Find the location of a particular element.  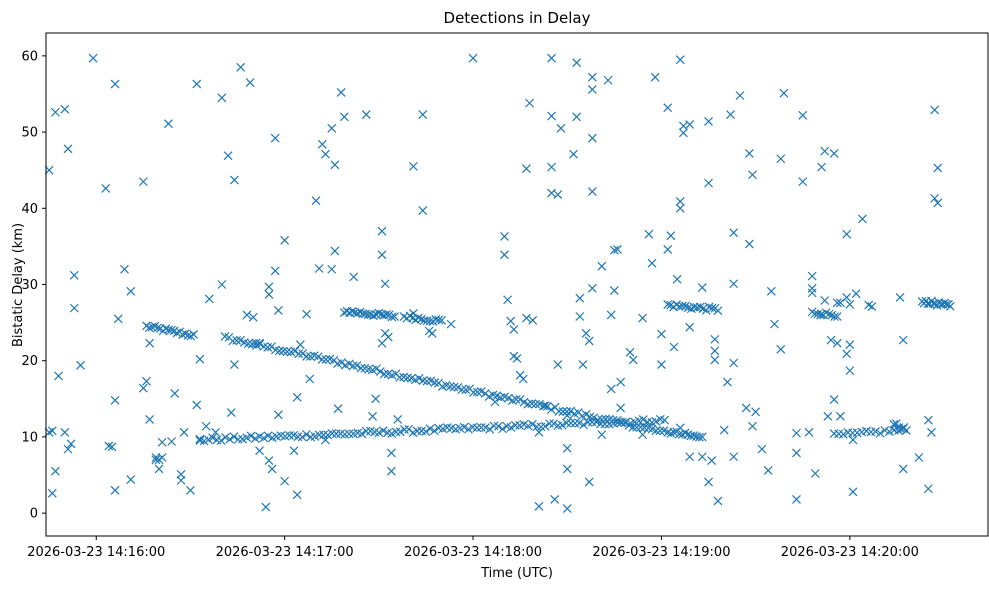

y-tick-label: 40 is located at coordinates (29, 209).